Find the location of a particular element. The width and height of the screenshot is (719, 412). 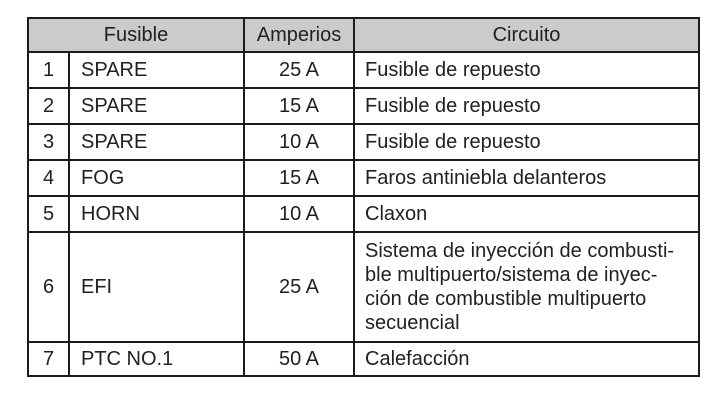

fuse-name-cell: HORN is located at coordinates (156, 214).